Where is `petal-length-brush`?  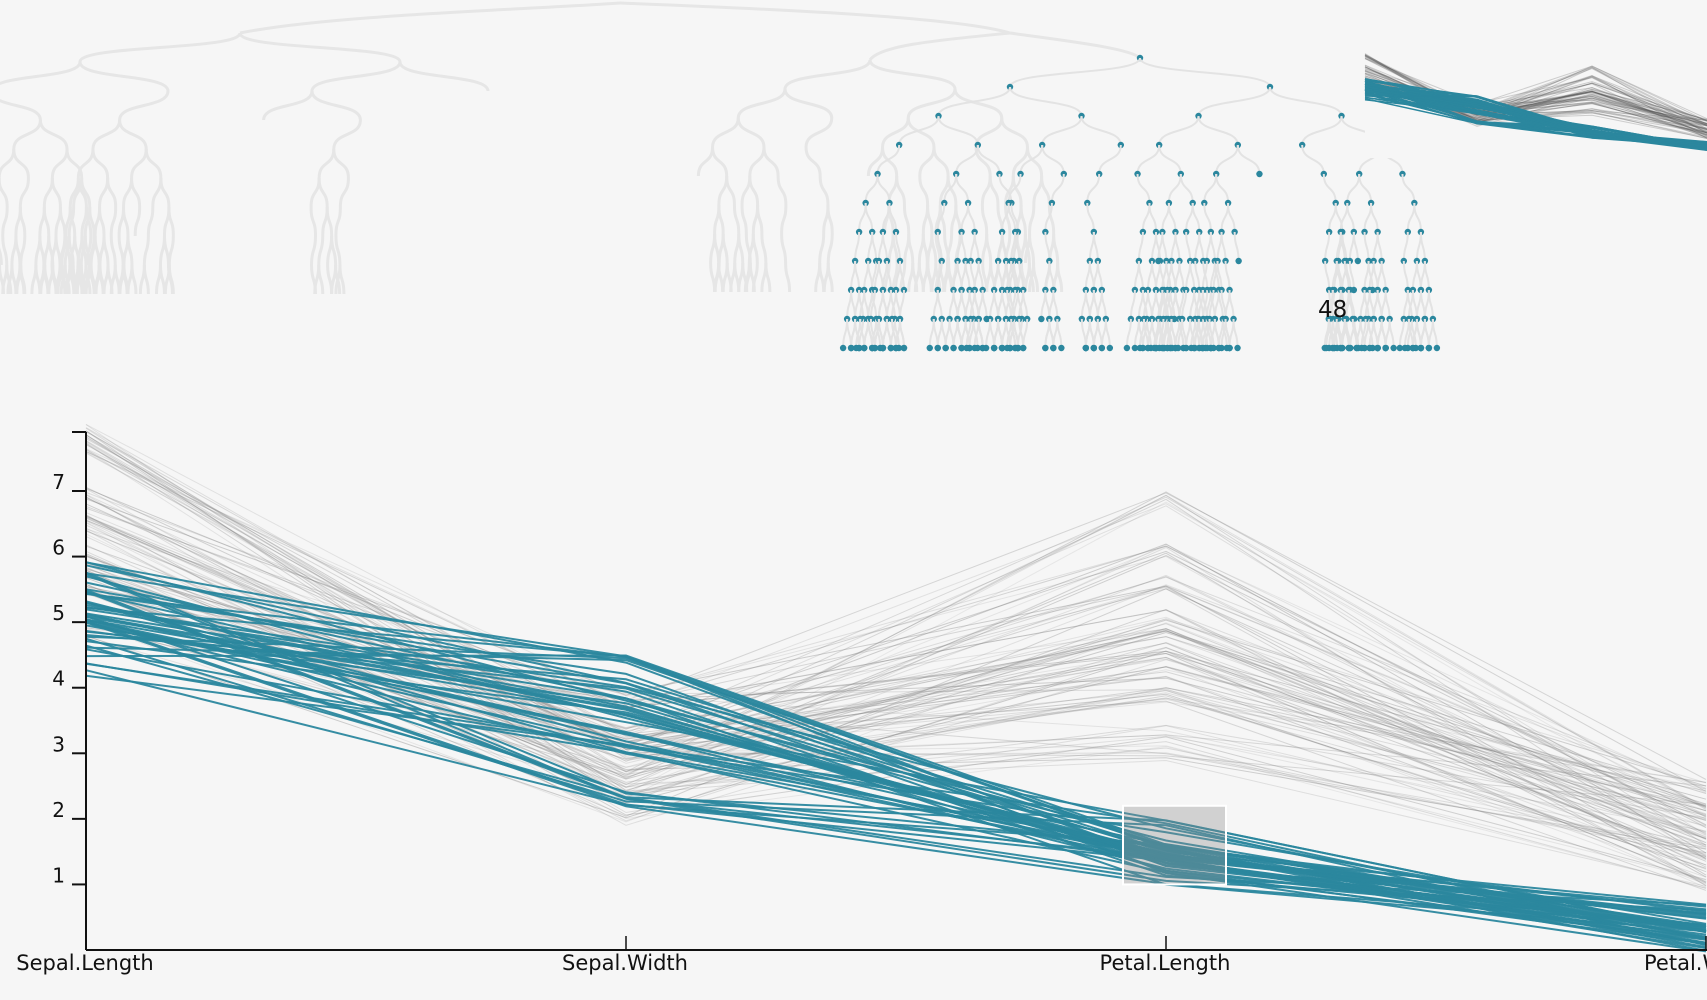 petal-length-brush is located at coordinates (1174, 845).